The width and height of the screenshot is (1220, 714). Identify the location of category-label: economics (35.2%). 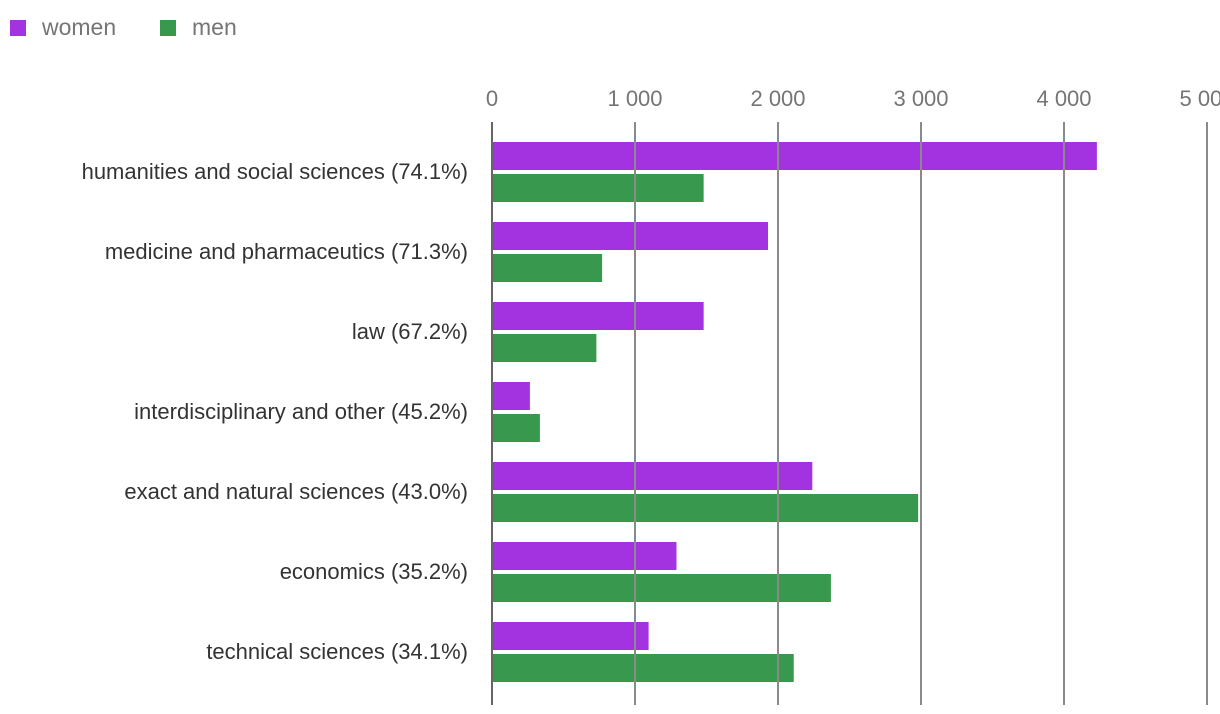
(374, 571).